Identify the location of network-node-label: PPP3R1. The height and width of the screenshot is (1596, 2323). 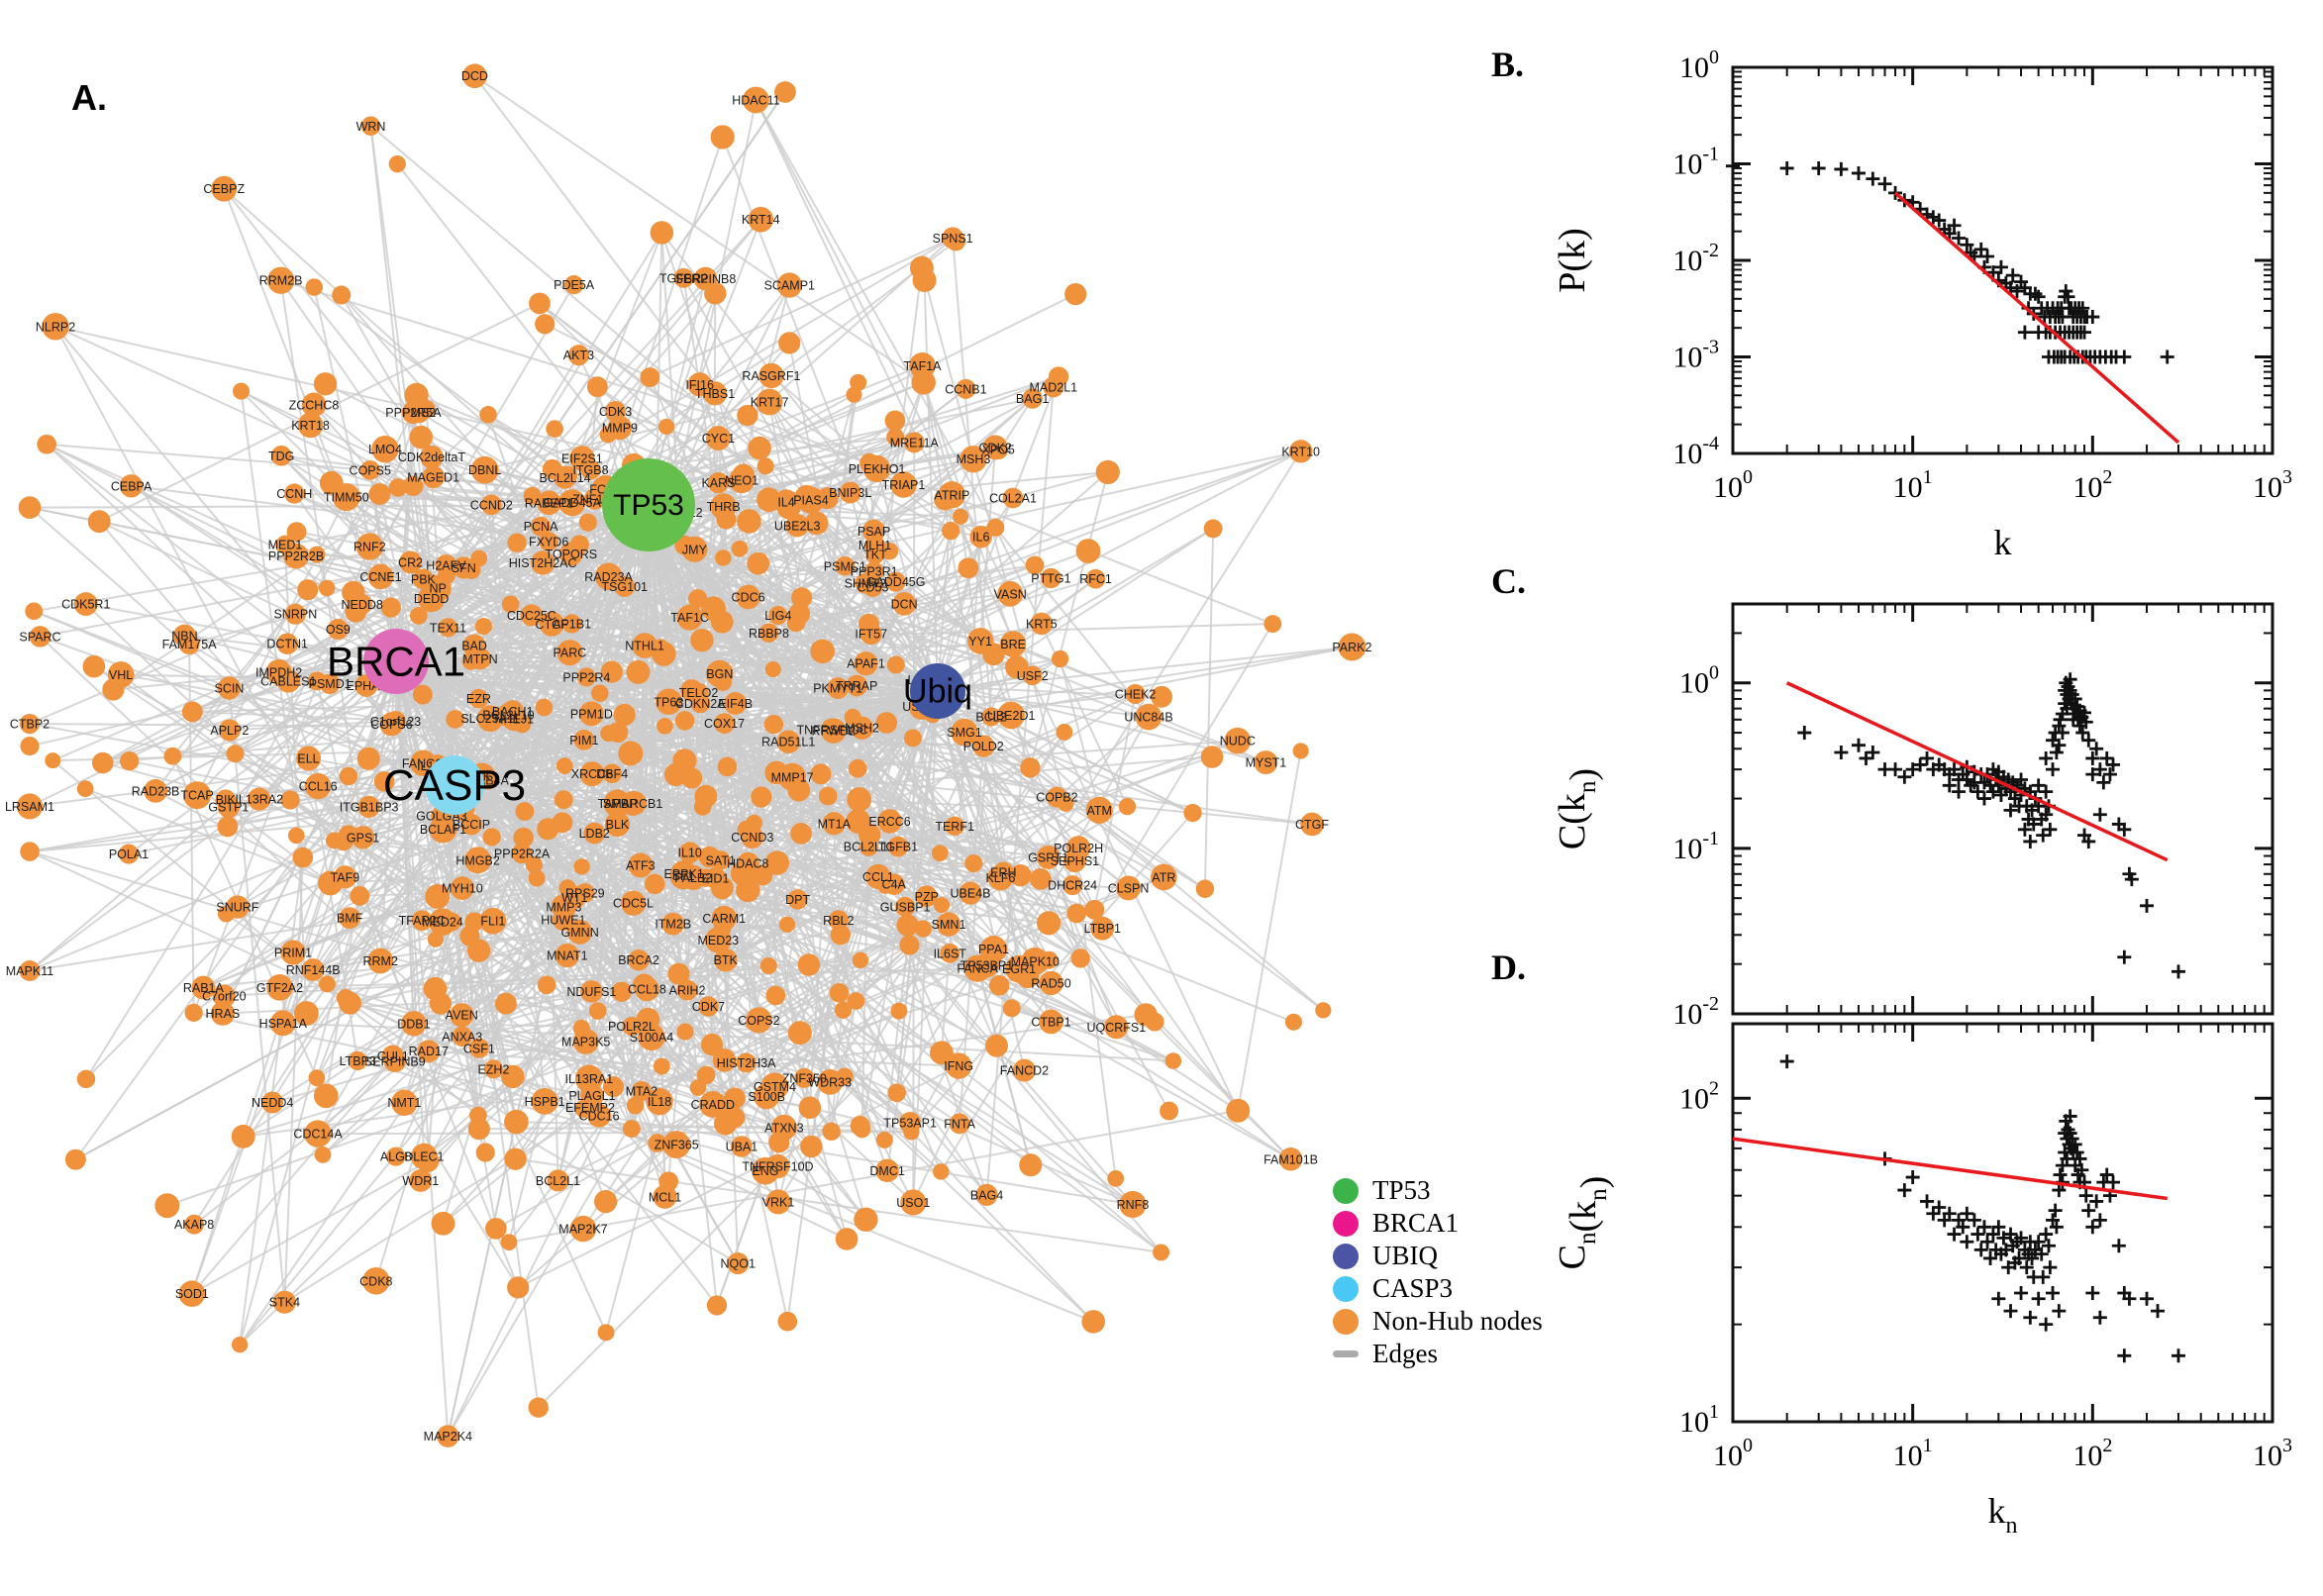
(875, 572).